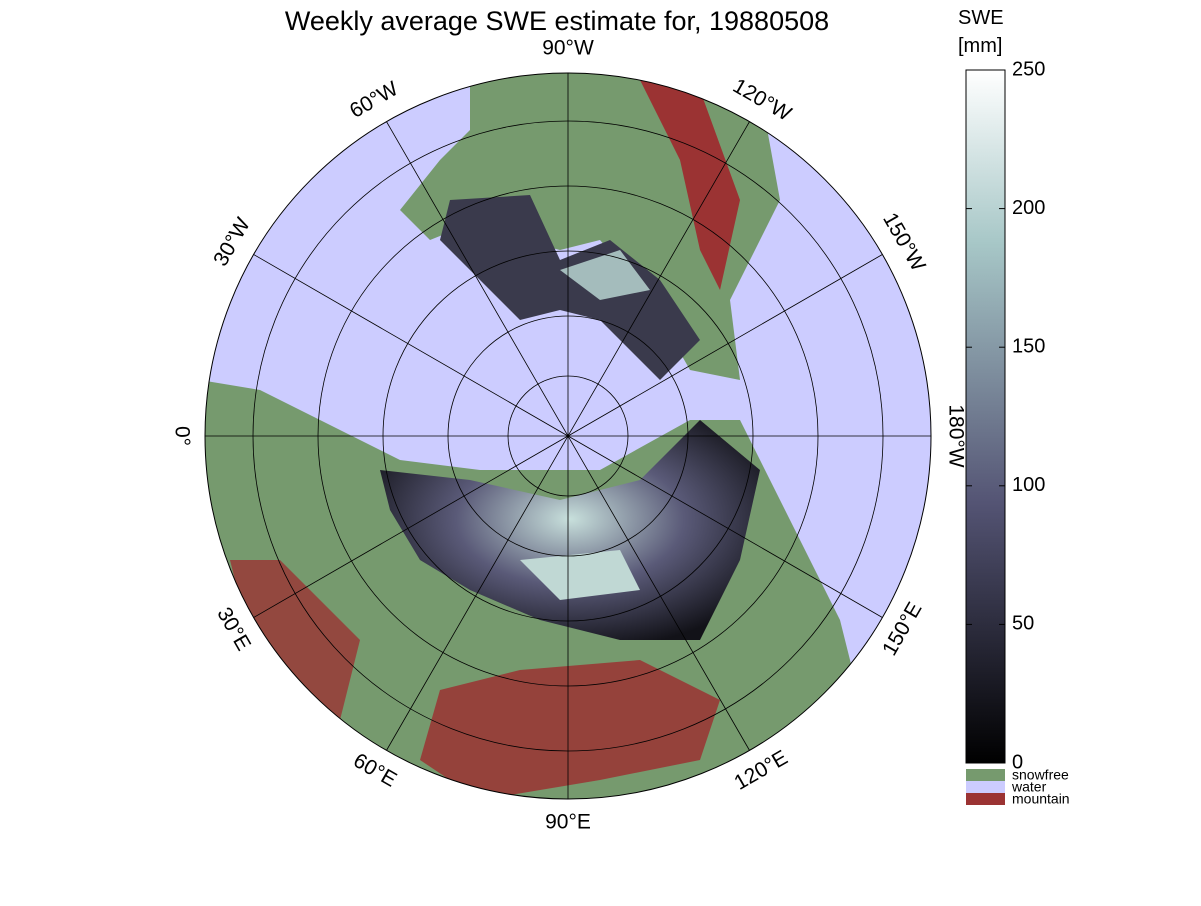 This screenshot has height=906, width=1201. What do you see at coordinates (1028, 208) in the screenshot?
I see `colorbar-tick-label: 200` at bounding box center [1028, 208].